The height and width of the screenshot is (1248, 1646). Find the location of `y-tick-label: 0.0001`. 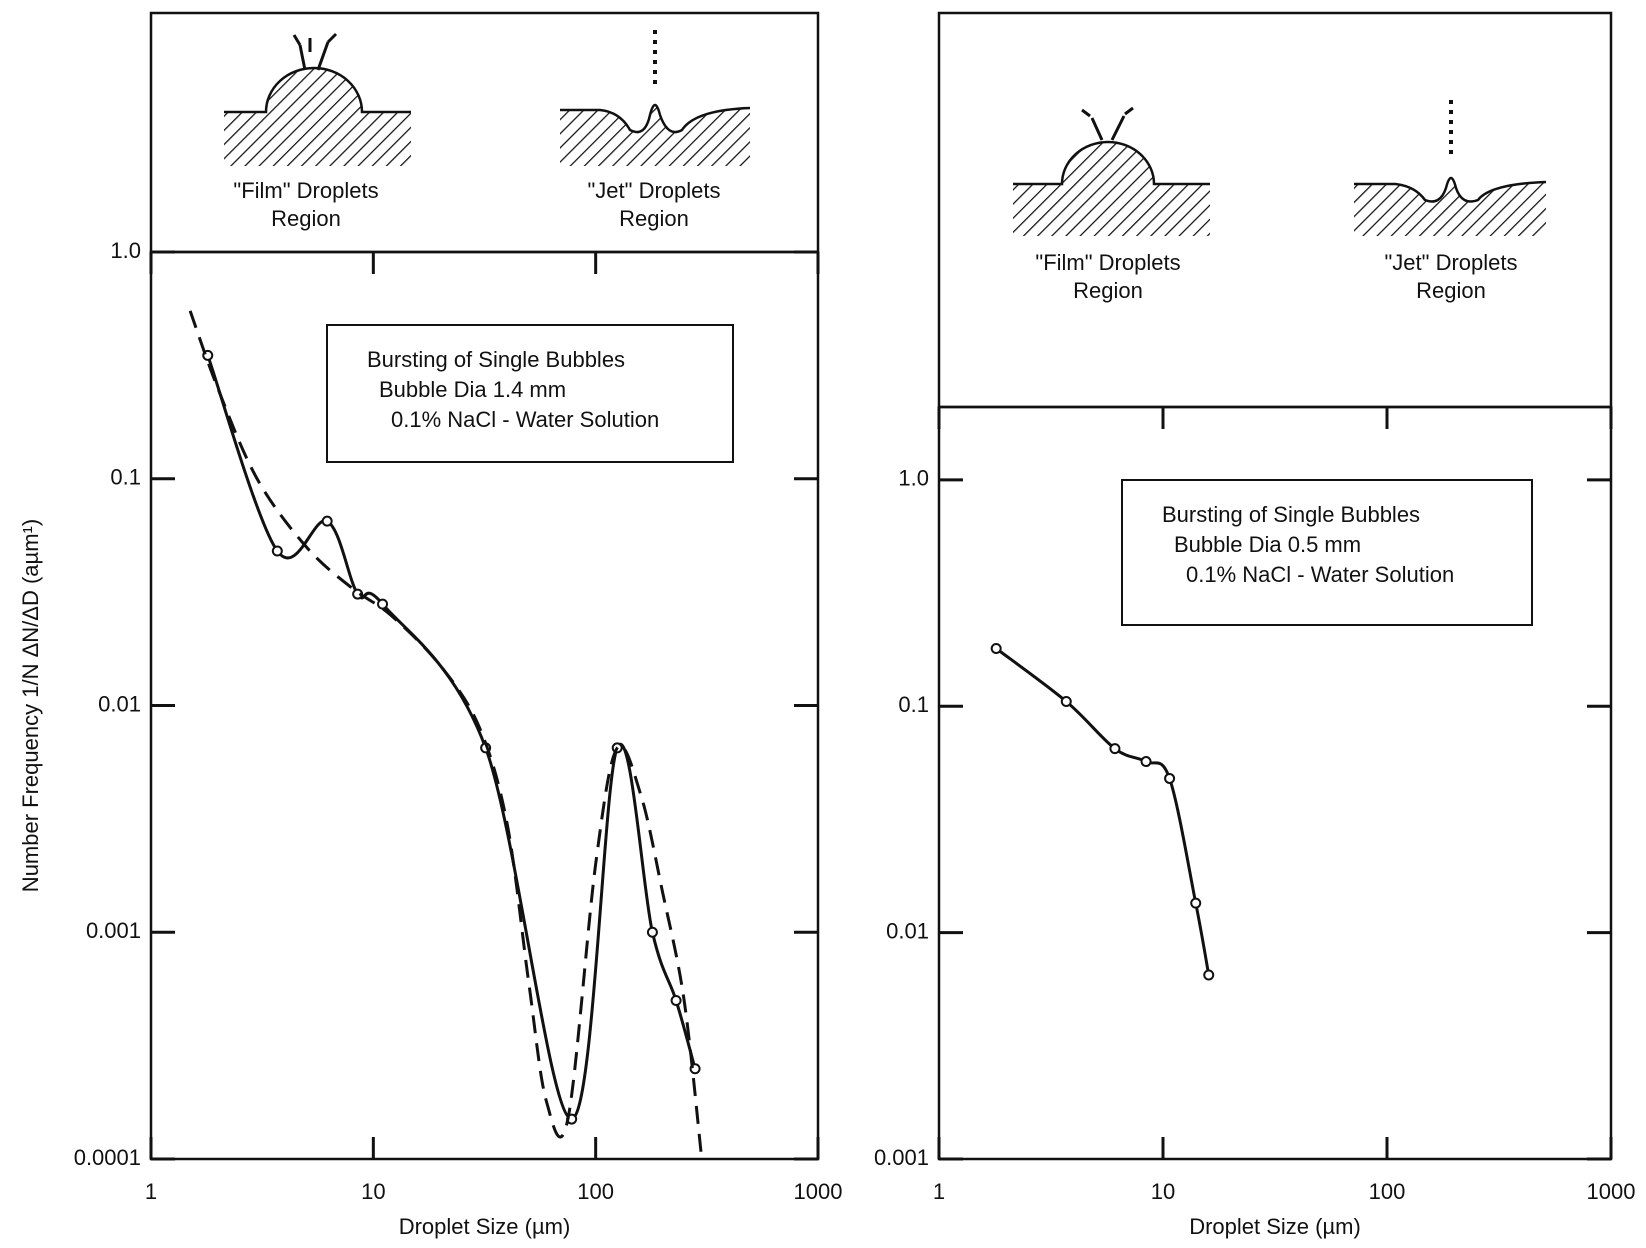

y-tick-label: 0.0001 is located at coordinates (107, 1157).